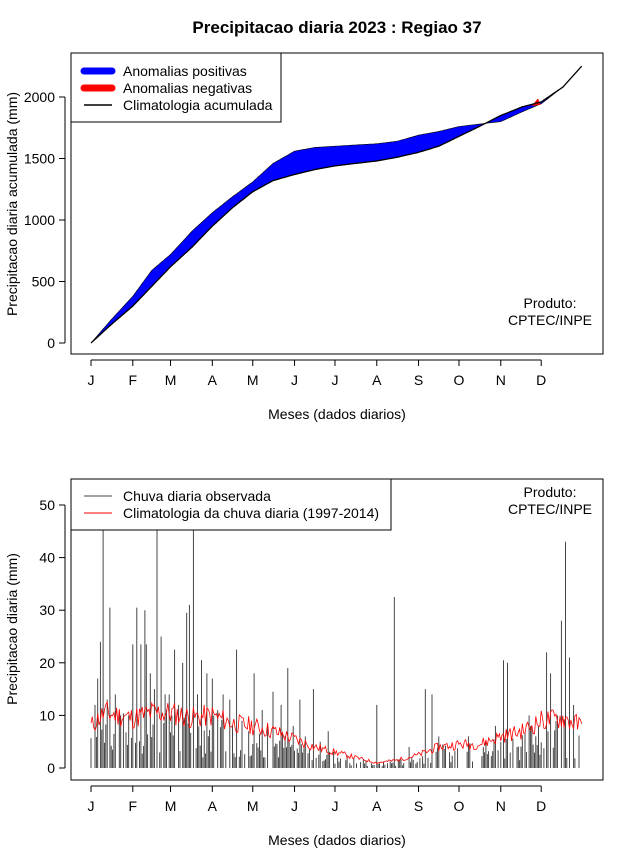 The width and height of the screenshot is (640, 850). Describe the element at coordinates (336, 27) in the screenshot. I see `figure-title: Precipitacao diaria 2023 : Regiao 37` at that location.